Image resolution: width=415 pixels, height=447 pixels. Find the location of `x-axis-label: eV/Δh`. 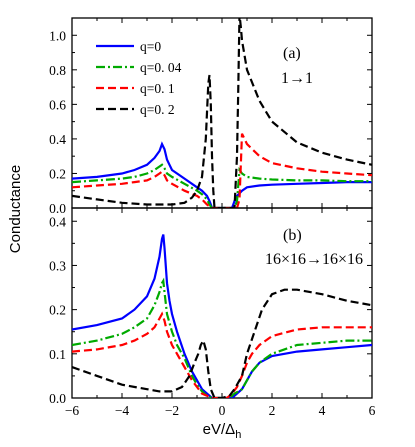

x-axis-label: eV/Δh is located at coordinates (222, 431).